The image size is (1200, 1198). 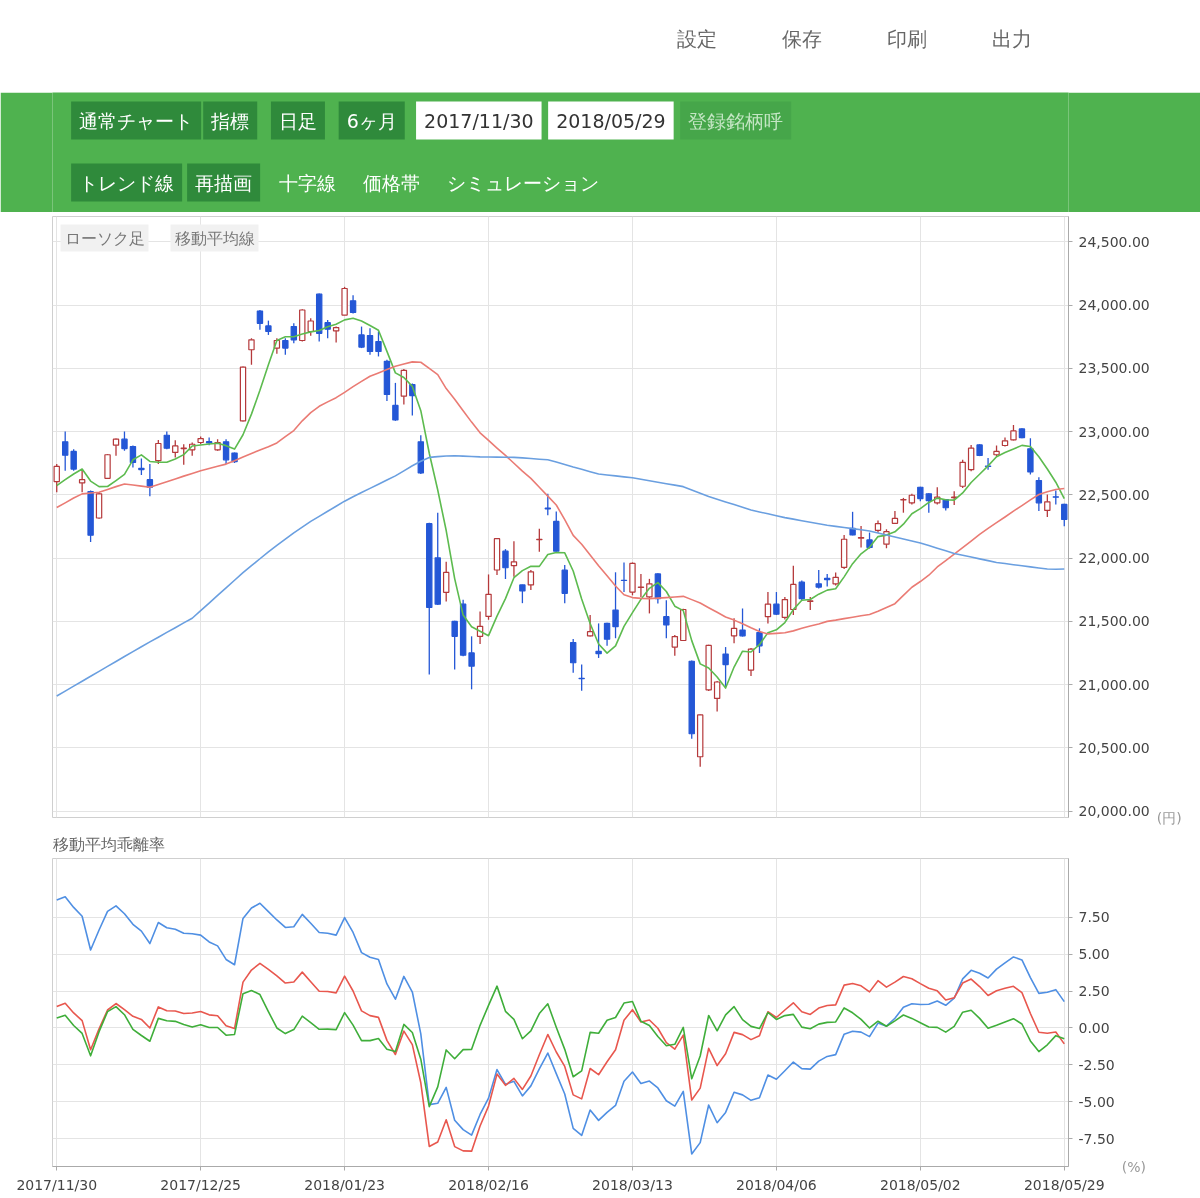 I want to click on y-tick-label: 0.00, so click(x=1094, y=1027).